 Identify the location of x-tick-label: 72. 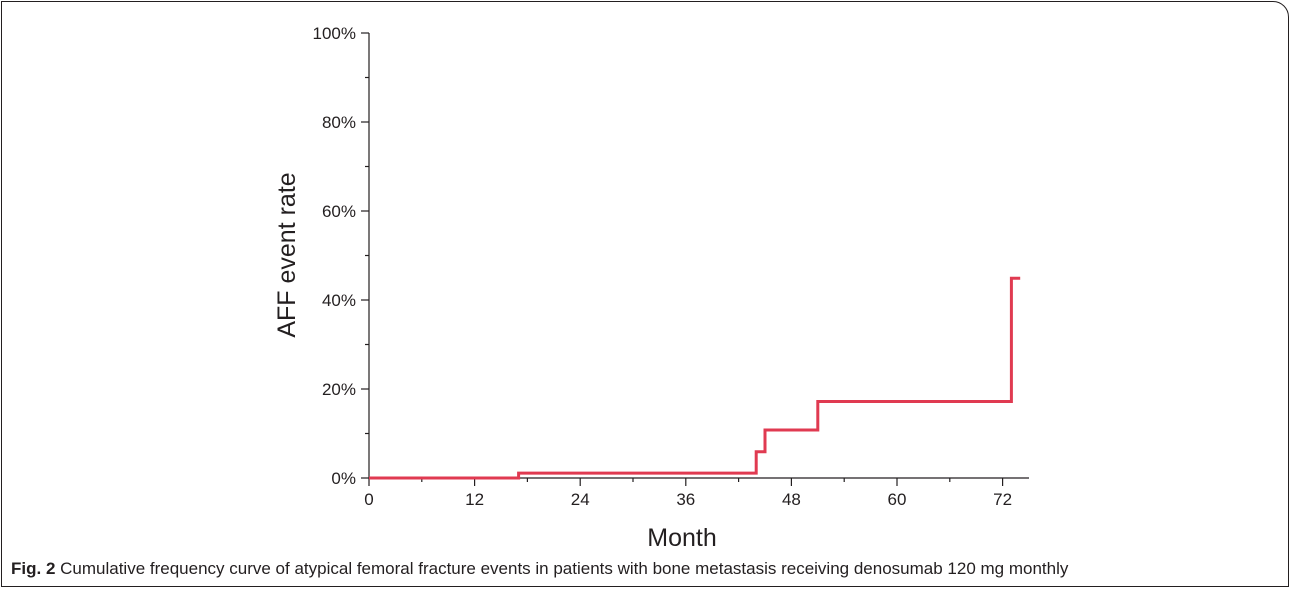
(1002, 499).